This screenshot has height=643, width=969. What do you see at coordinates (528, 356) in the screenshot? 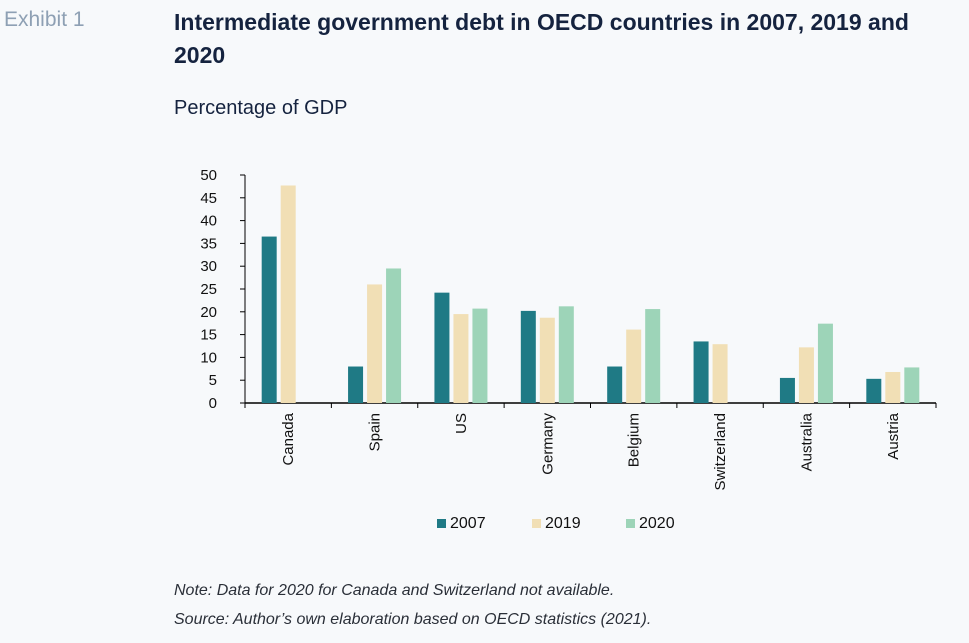
I see `bar-germany-2007` at bounding box center [528, 356].